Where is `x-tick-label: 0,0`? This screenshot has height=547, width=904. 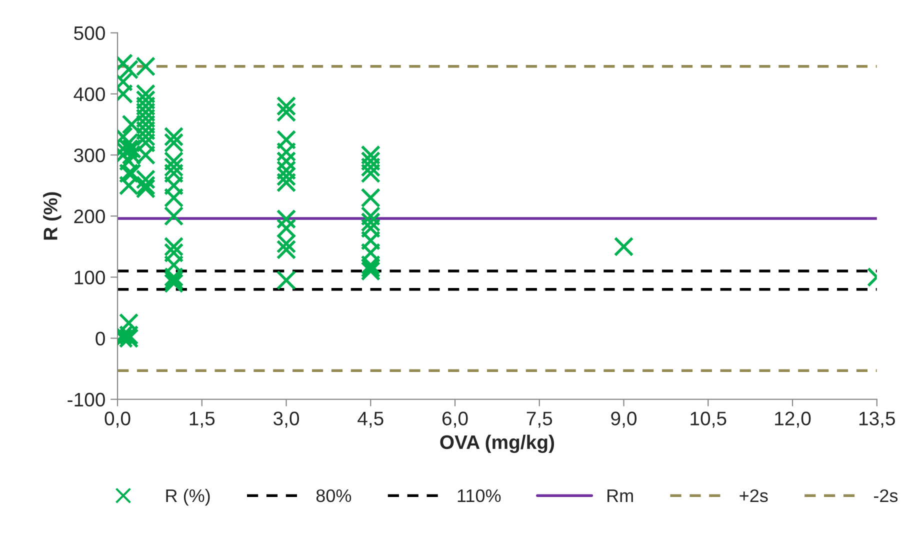 x-tick-label: 0,0 is located at coordinates (117, 420).